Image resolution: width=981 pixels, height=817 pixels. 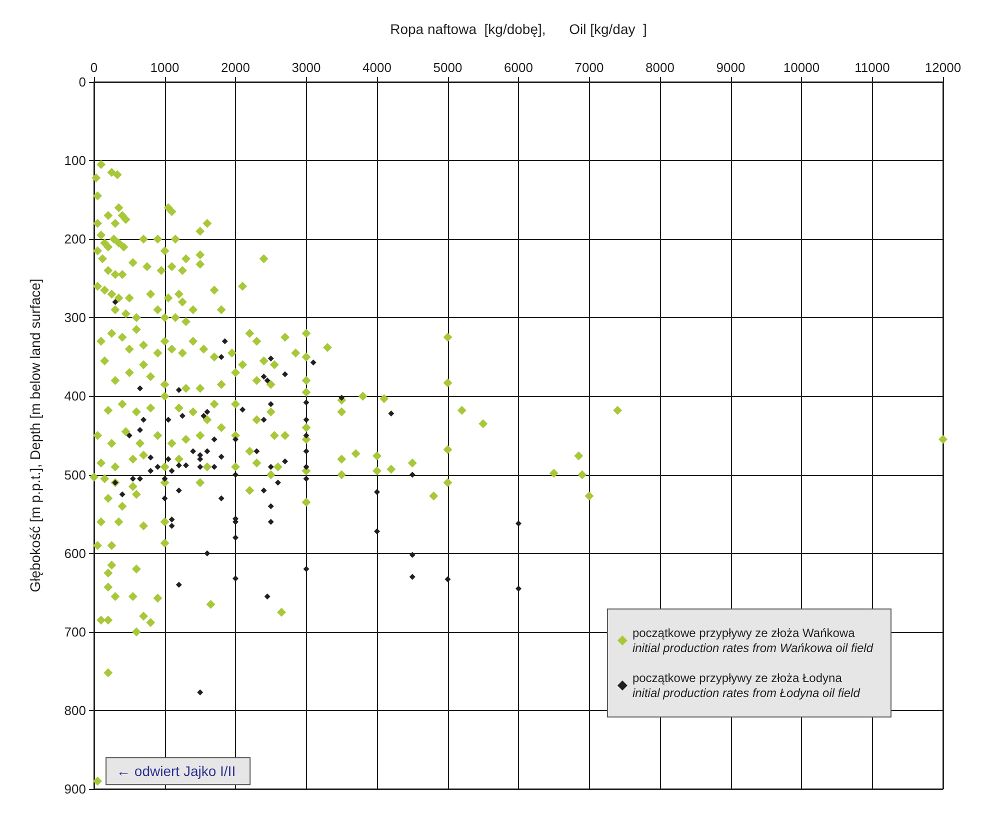 What do you see at coordinates (75, 396) in the screenshot?
I see `y-tick-label: 400` at bounding box center [75, 396].